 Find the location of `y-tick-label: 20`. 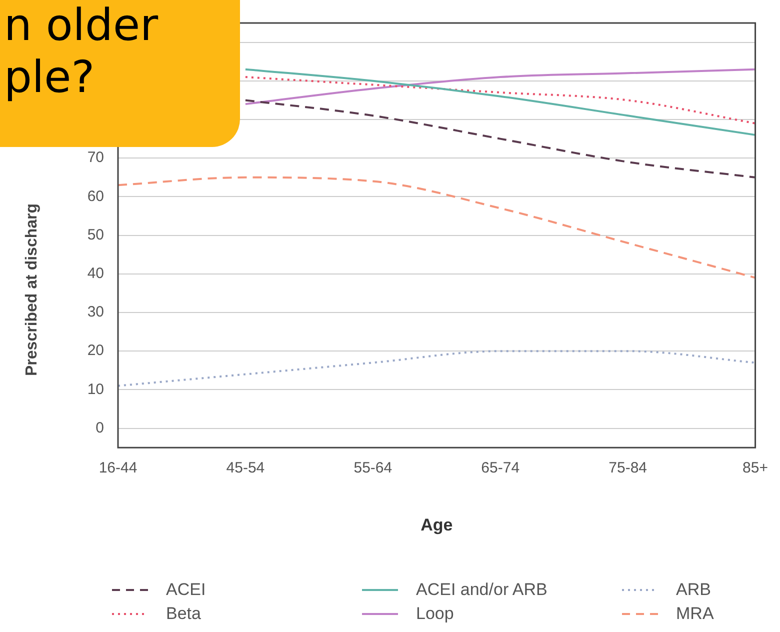

y-tick-label: 20 is located at coordinates (95, 351).